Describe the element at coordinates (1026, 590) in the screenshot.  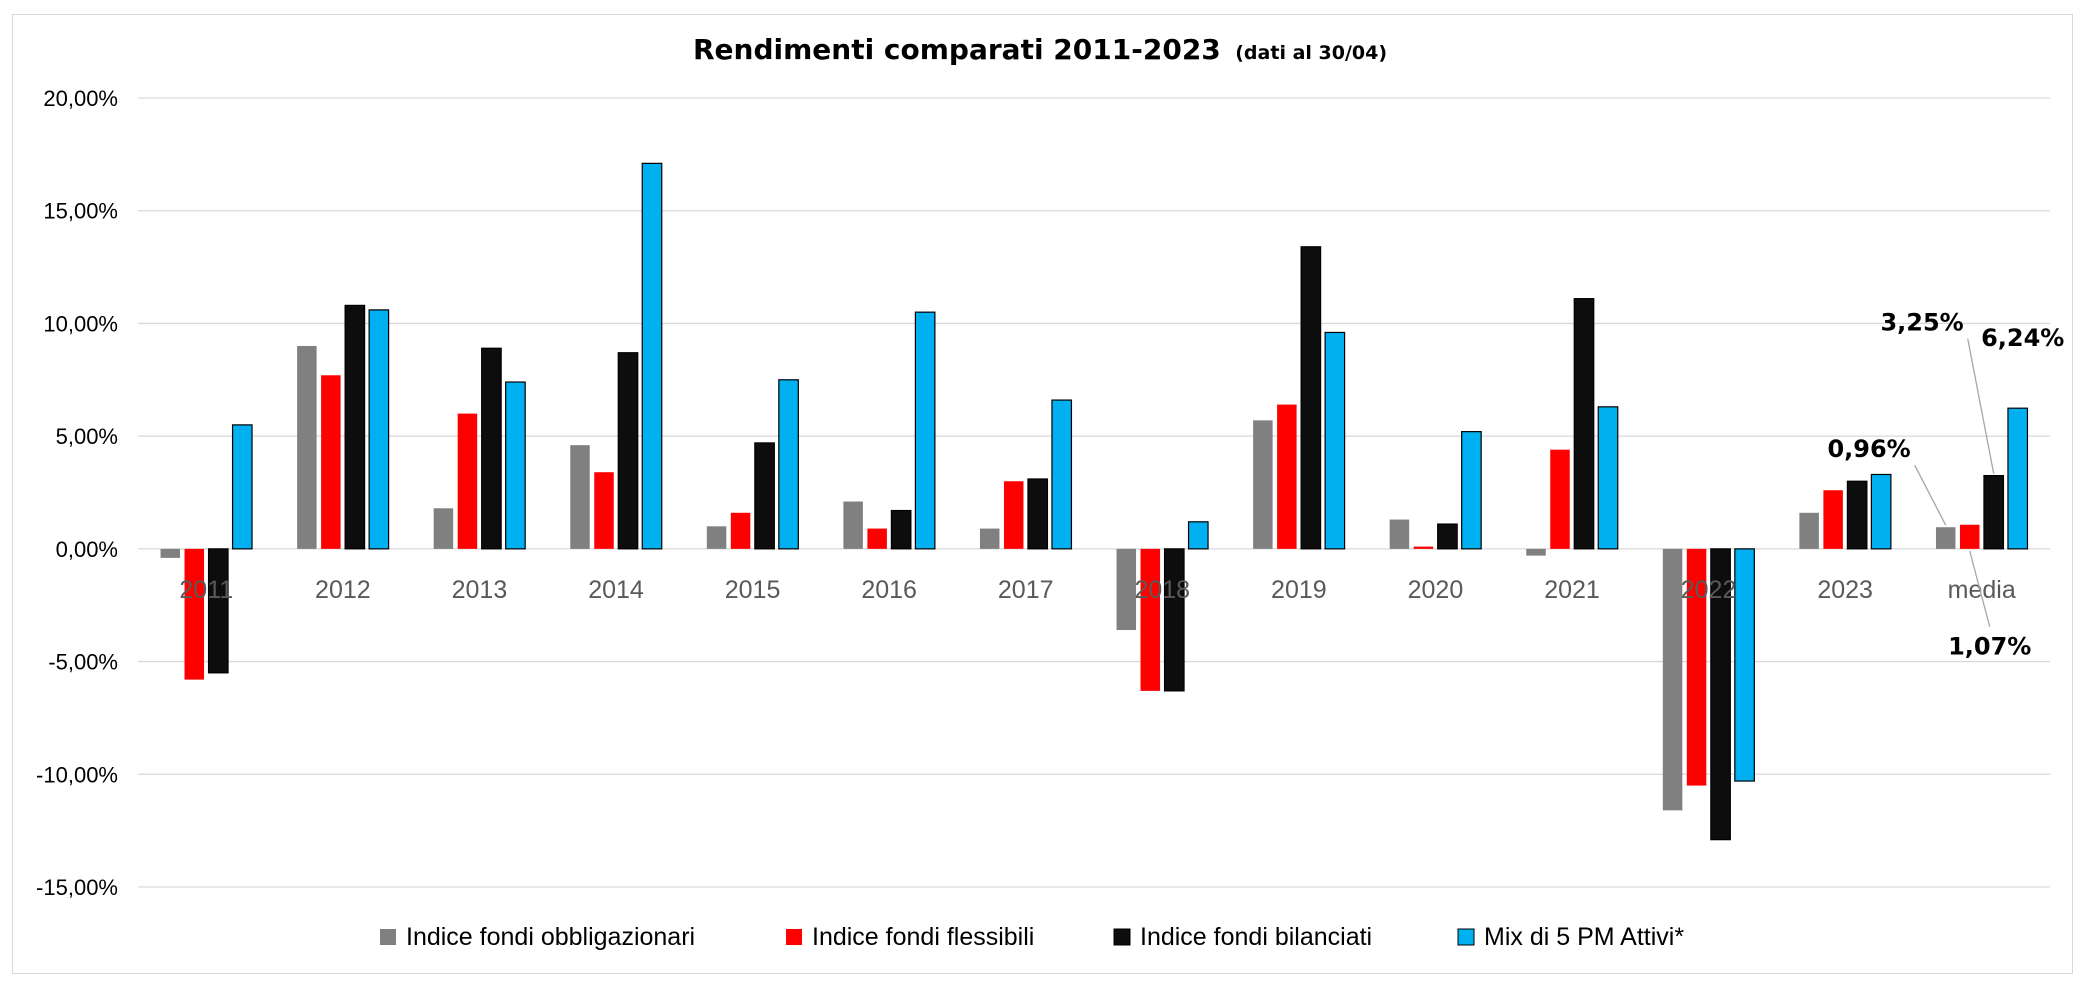
I see `x-tick-label: 2017` at that location.